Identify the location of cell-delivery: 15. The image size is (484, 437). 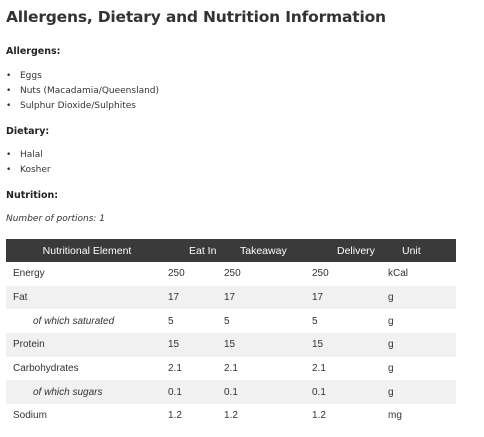
(350, 345).